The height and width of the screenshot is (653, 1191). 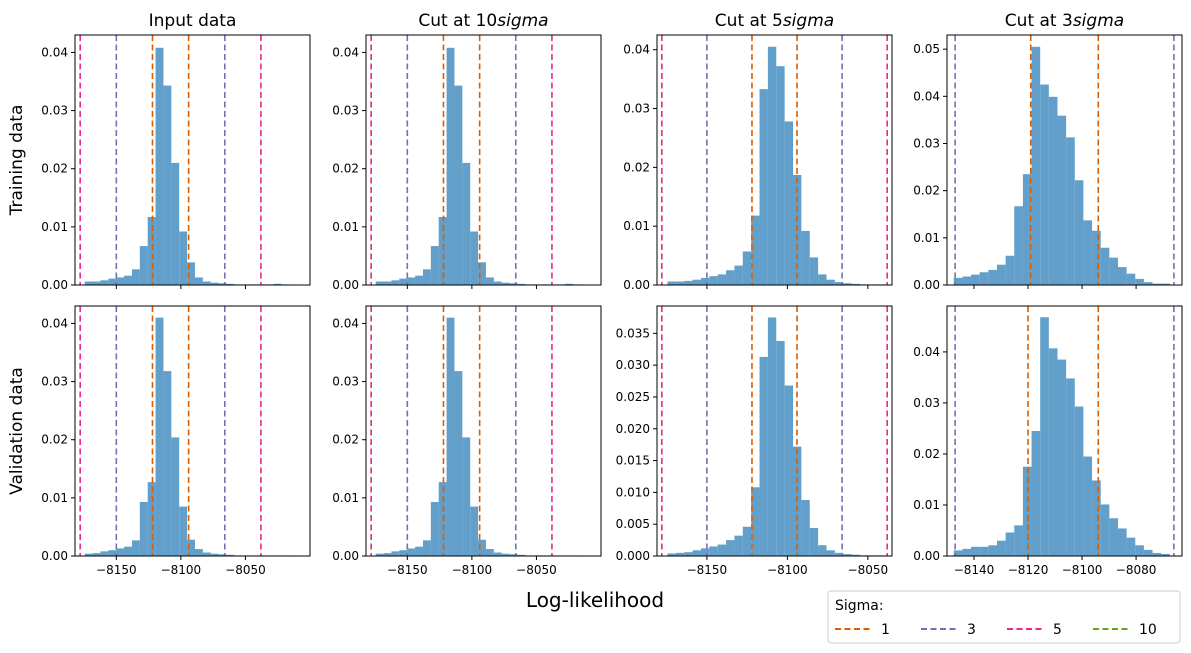 What do you see at coordinates (1028, 570) in the screenshot?
I see `x-tick-label: −8120` at bounding box center [1028, 570].